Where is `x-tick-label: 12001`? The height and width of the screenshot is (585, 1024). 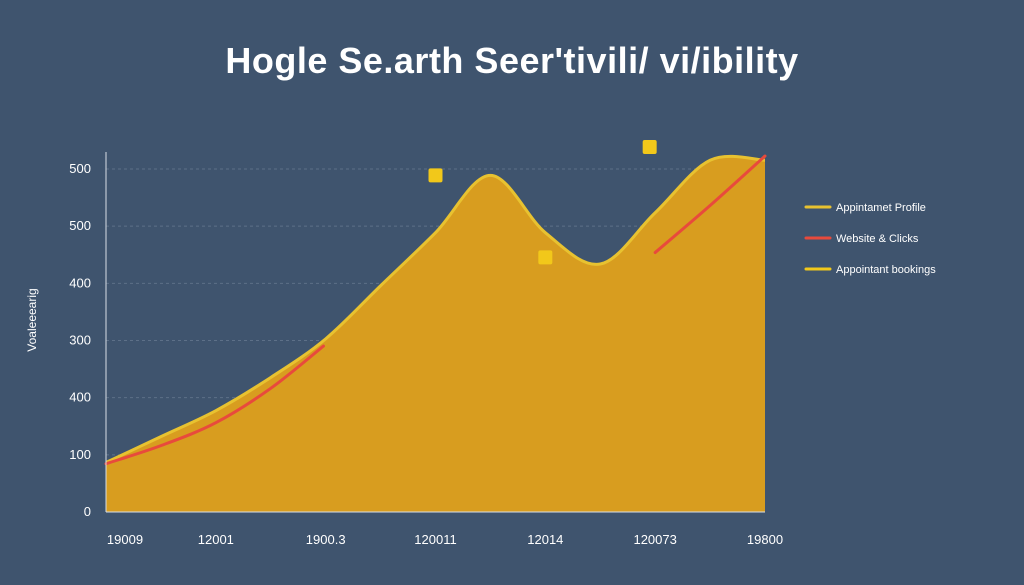
x-tick-label: 12001 is located at coordinates (216, 539).